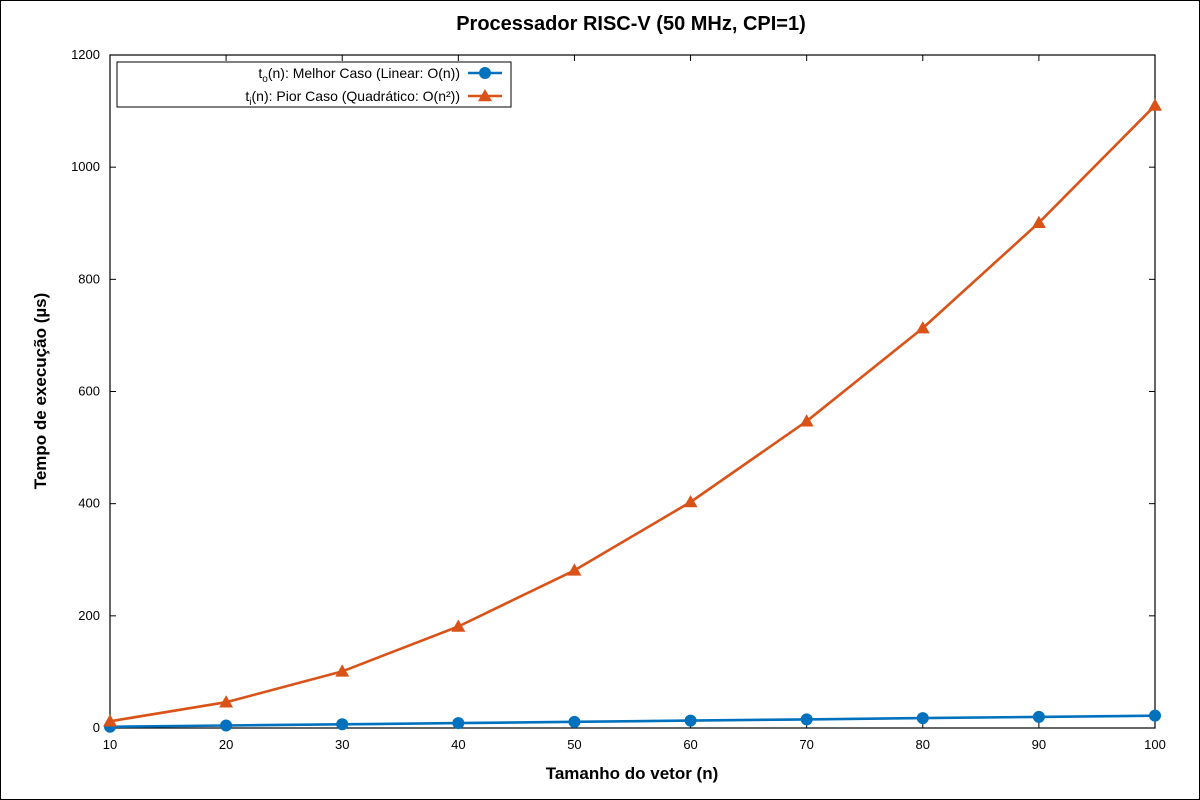 Image resolution: width=1200 pixels, height=800 pixels. I want to click on x-tick-label: 40, so click(458, 744).